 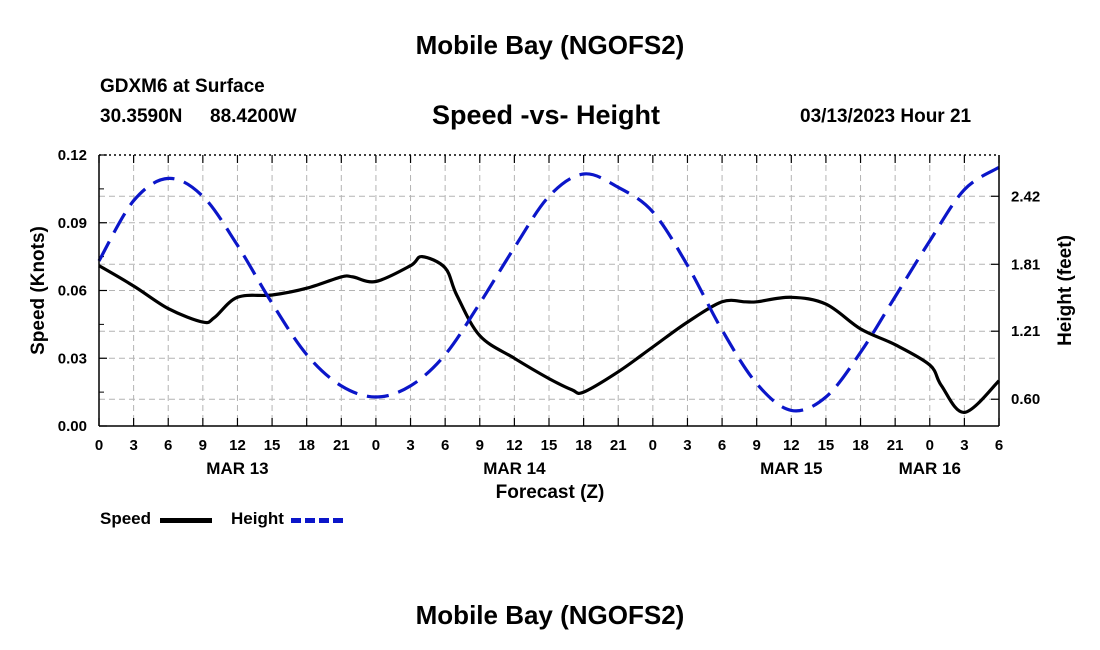 I want to click on y-tick-label: 0.09, so click(x=72, y=223).